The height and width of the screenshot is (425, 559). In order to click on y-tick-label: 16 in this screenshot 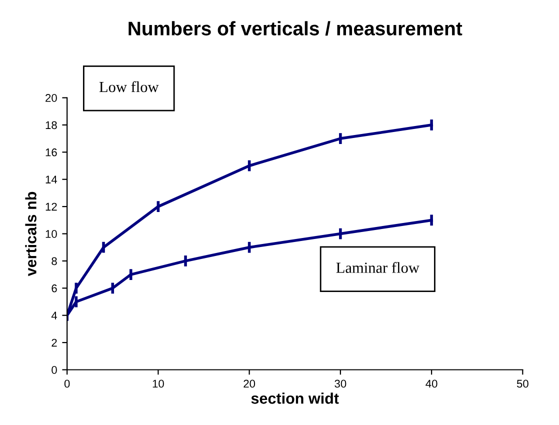, I will do `click(51, 152)`.